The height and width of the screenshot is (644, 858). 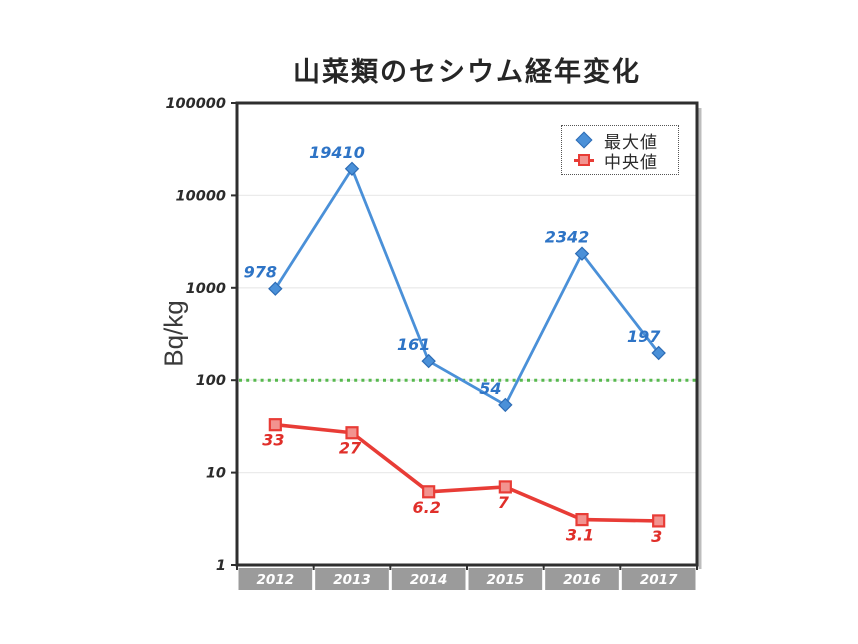 What do you see at coordinates (413, 344) in the screenshot?
I see `data-label: 161` at bounding box center [413, 344].